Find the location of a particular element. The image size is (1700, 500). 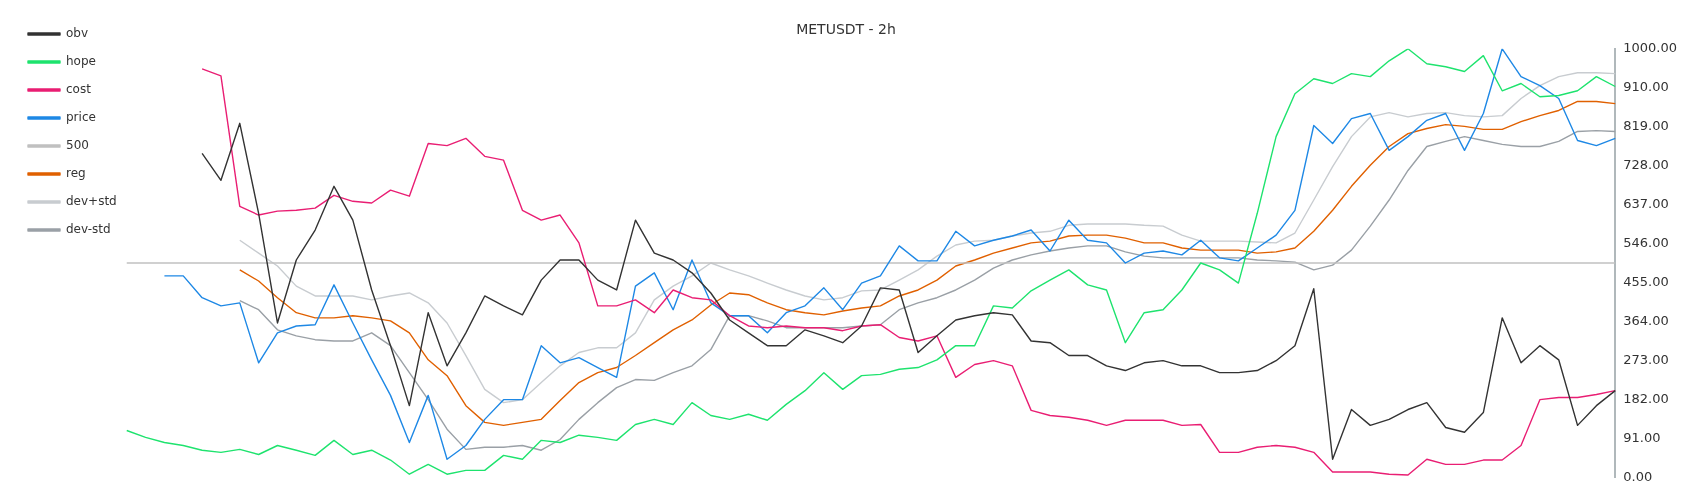

y-tick-label: 728.00 is located at coordinates (1646, 164).